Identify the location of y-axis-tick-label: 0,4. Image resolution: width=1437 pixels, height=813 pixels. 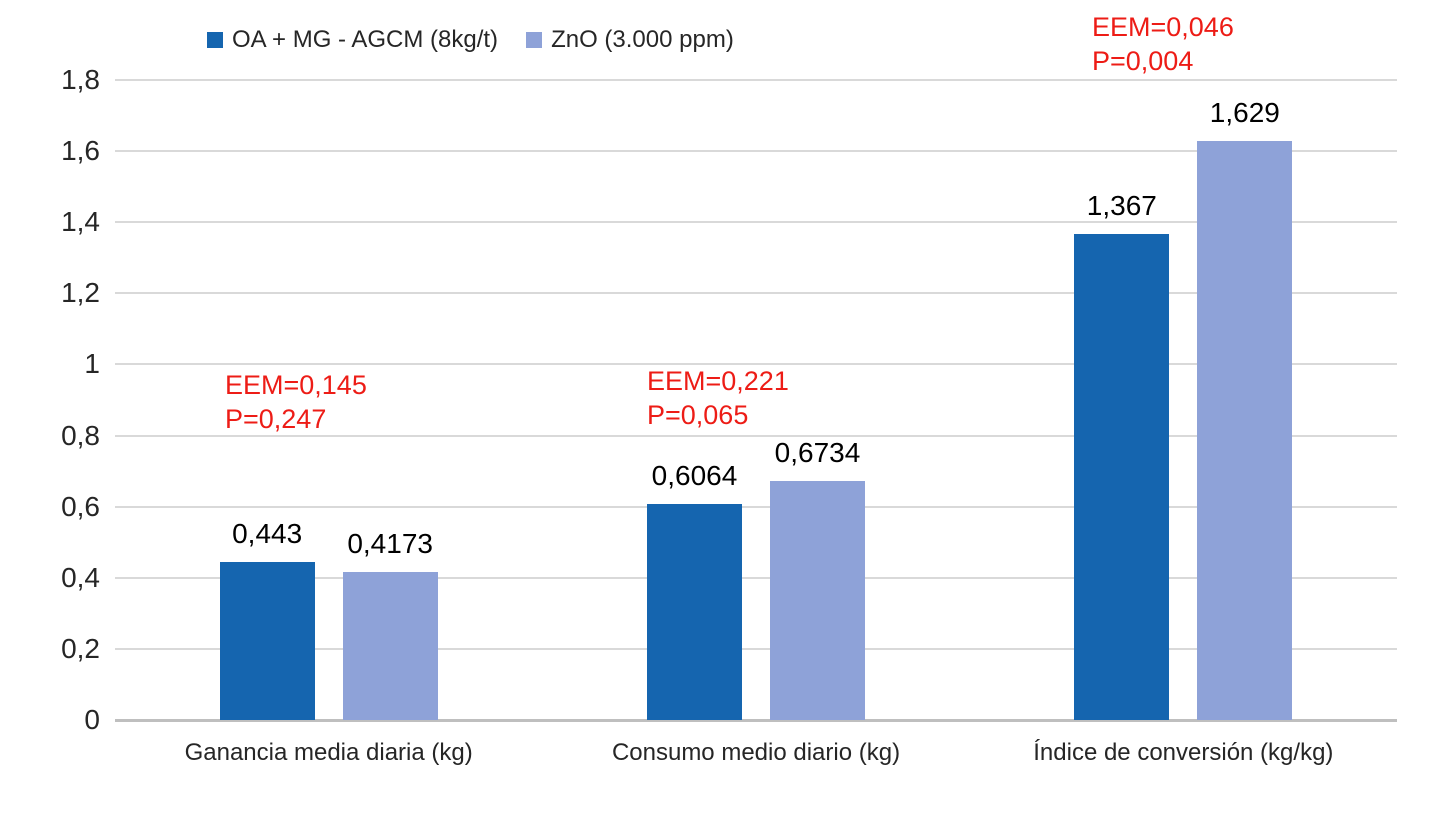
(80, 577).